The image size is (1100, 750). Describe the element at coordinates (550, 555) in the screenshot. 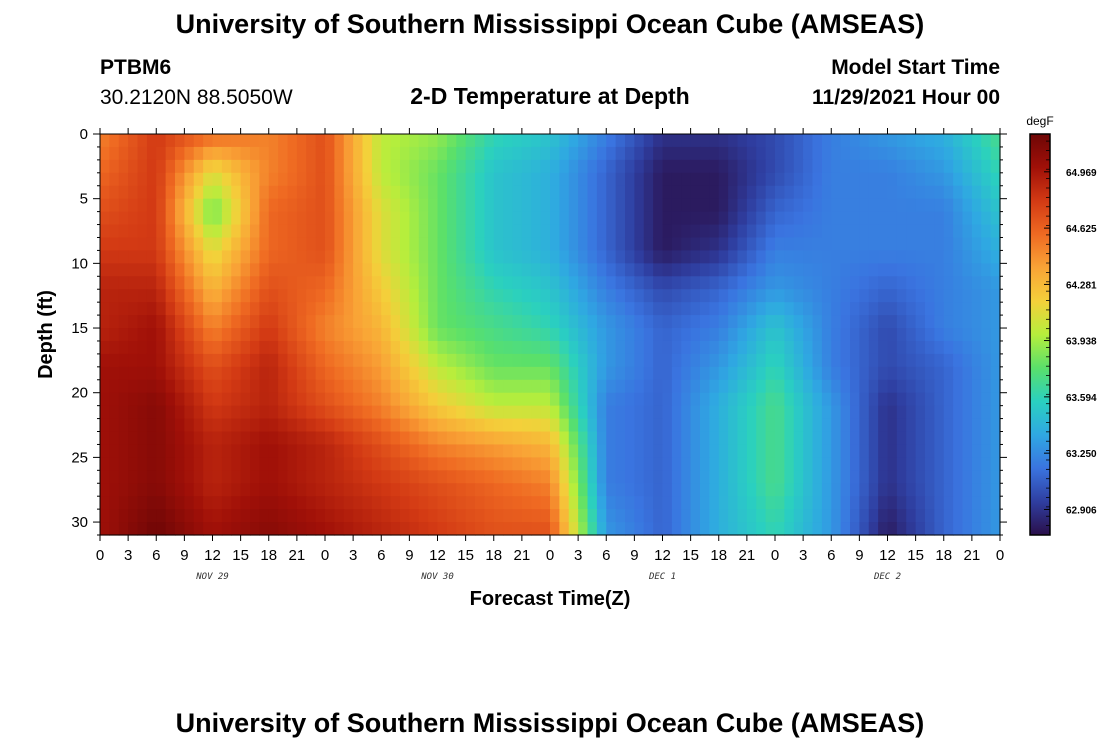

I see `x-tick-label: 0` at that location.